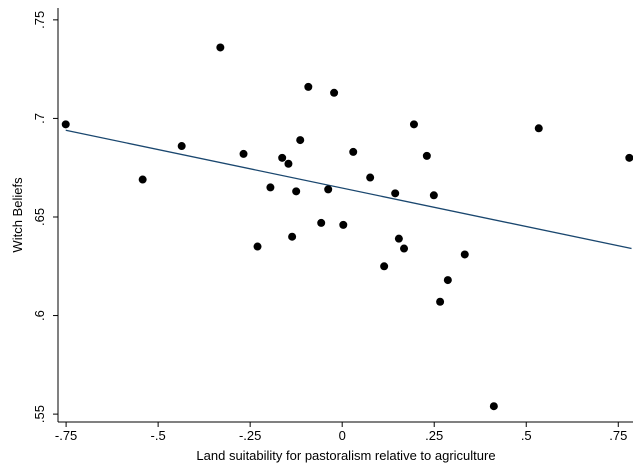 The width and height of the screenshot is (633, 469). Describe the element at coordinates (39, 414) in the screenshot. I see `y-tick-label: .55` at that location.